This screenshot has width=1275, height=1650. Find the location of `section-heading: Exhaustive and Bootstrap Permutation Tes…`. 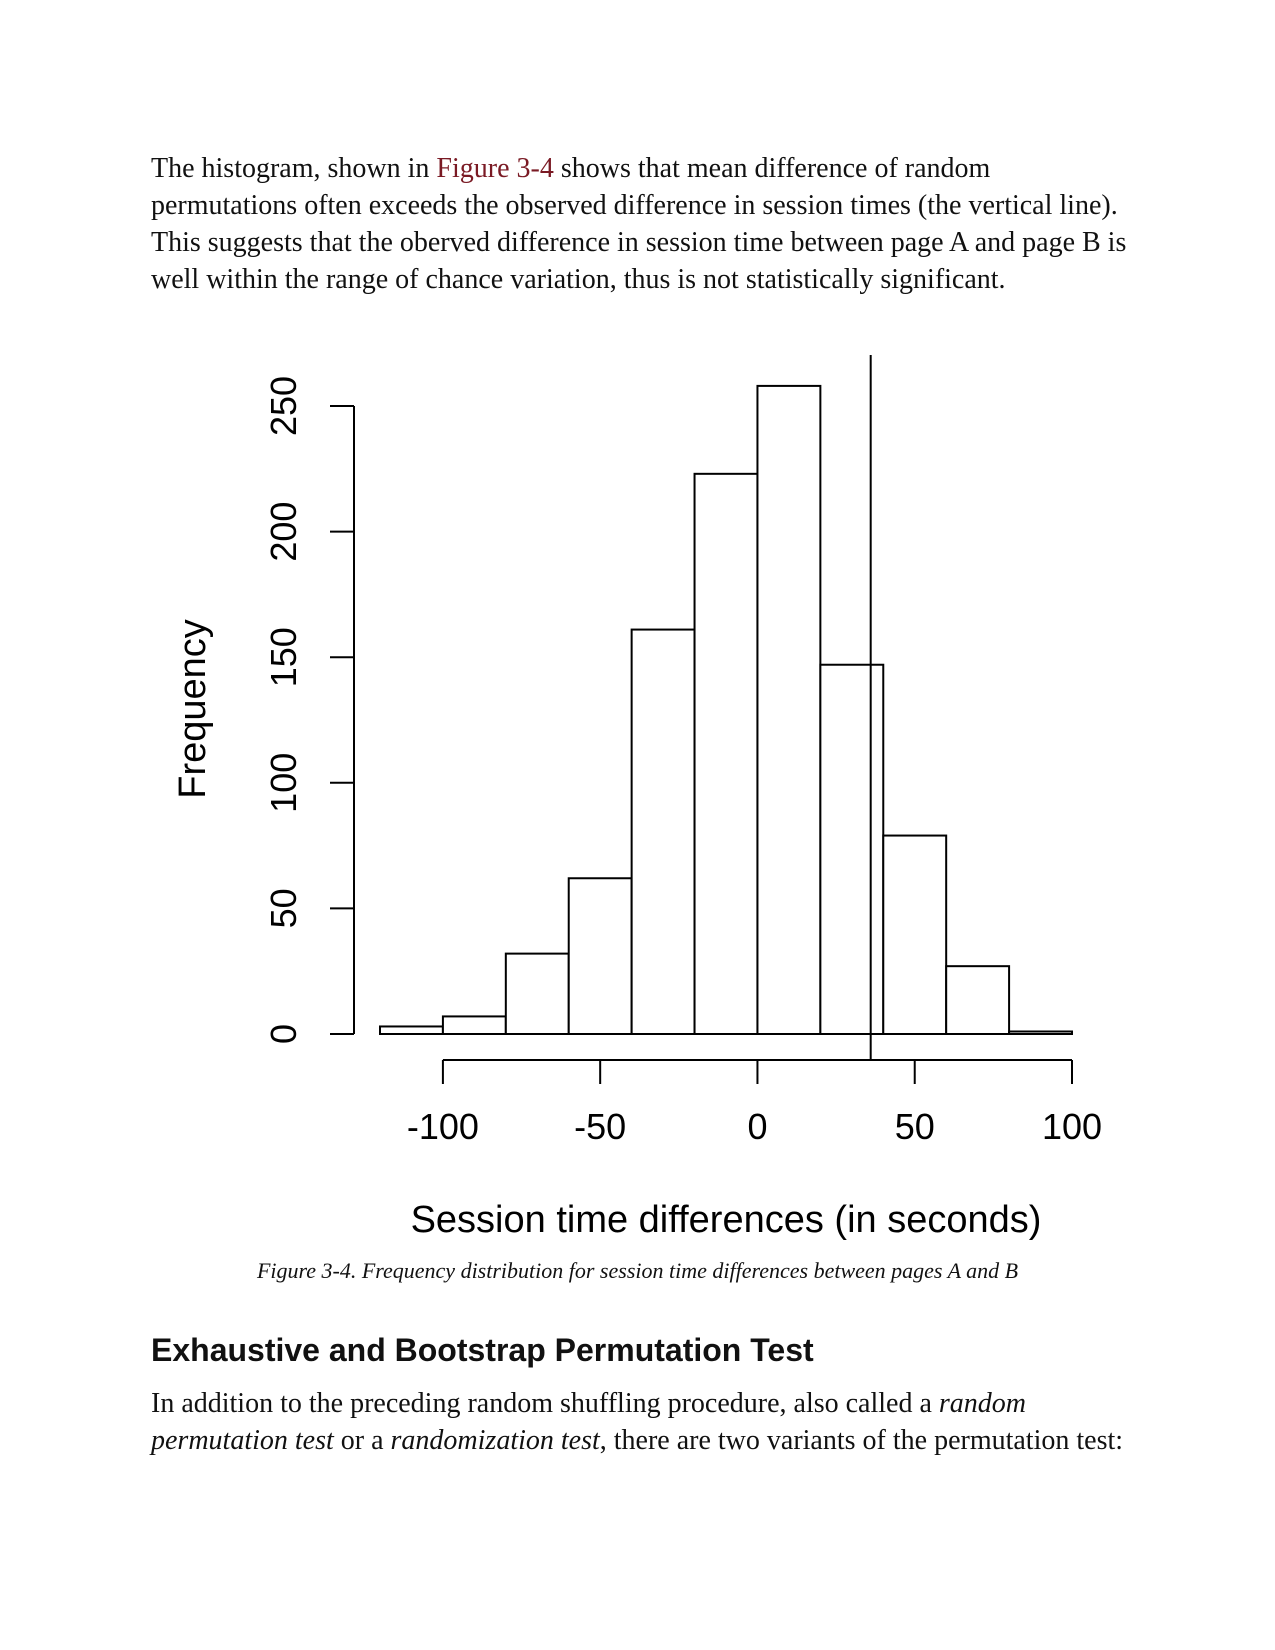

section-heading: Exhaustive and Bootstrap Permutation Tes… is located at coordinates (482, 1350).